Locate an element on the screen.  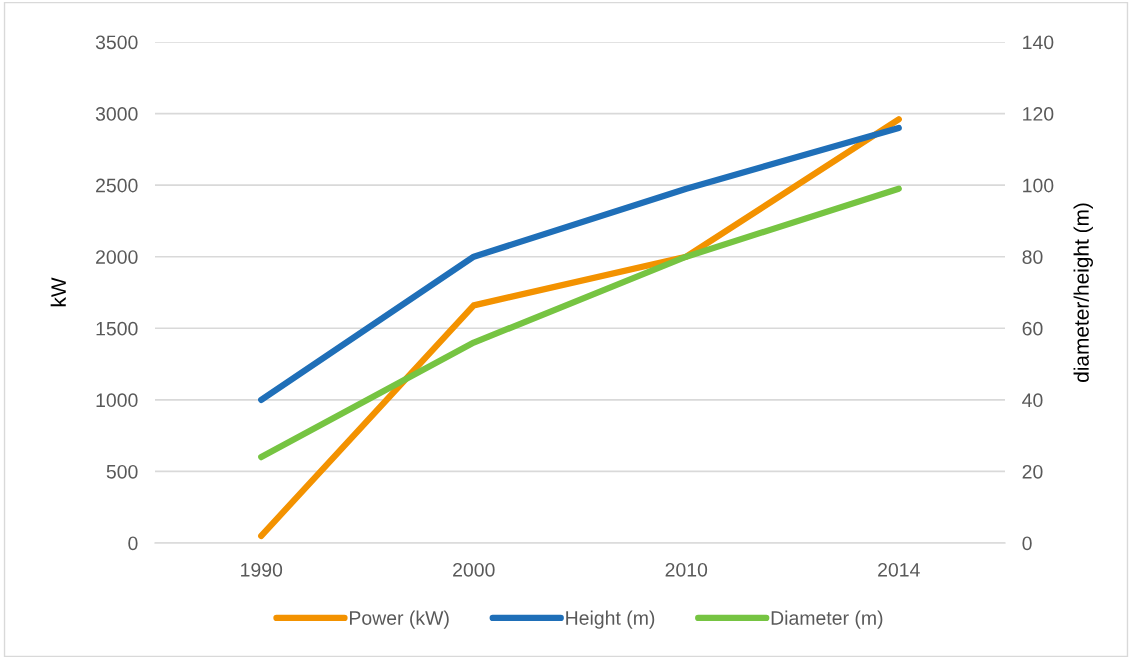
legend-label: Diameter (m) is located at coordinates (827, 619).